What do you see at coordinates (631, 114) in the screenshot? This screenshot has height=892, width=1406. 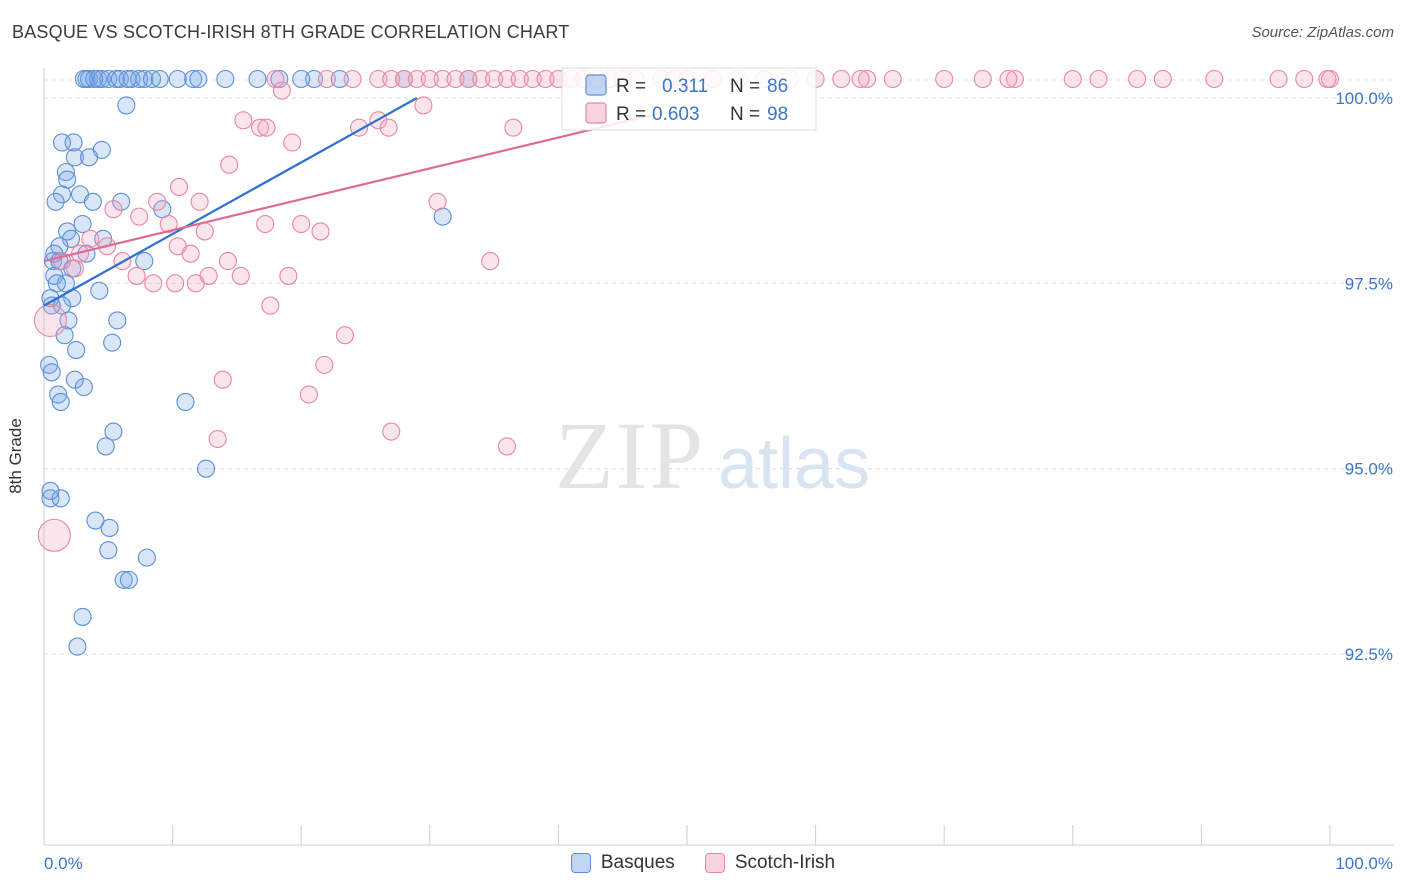 I see `legend-r-label-2: R =` at bounding box center [631, 114].